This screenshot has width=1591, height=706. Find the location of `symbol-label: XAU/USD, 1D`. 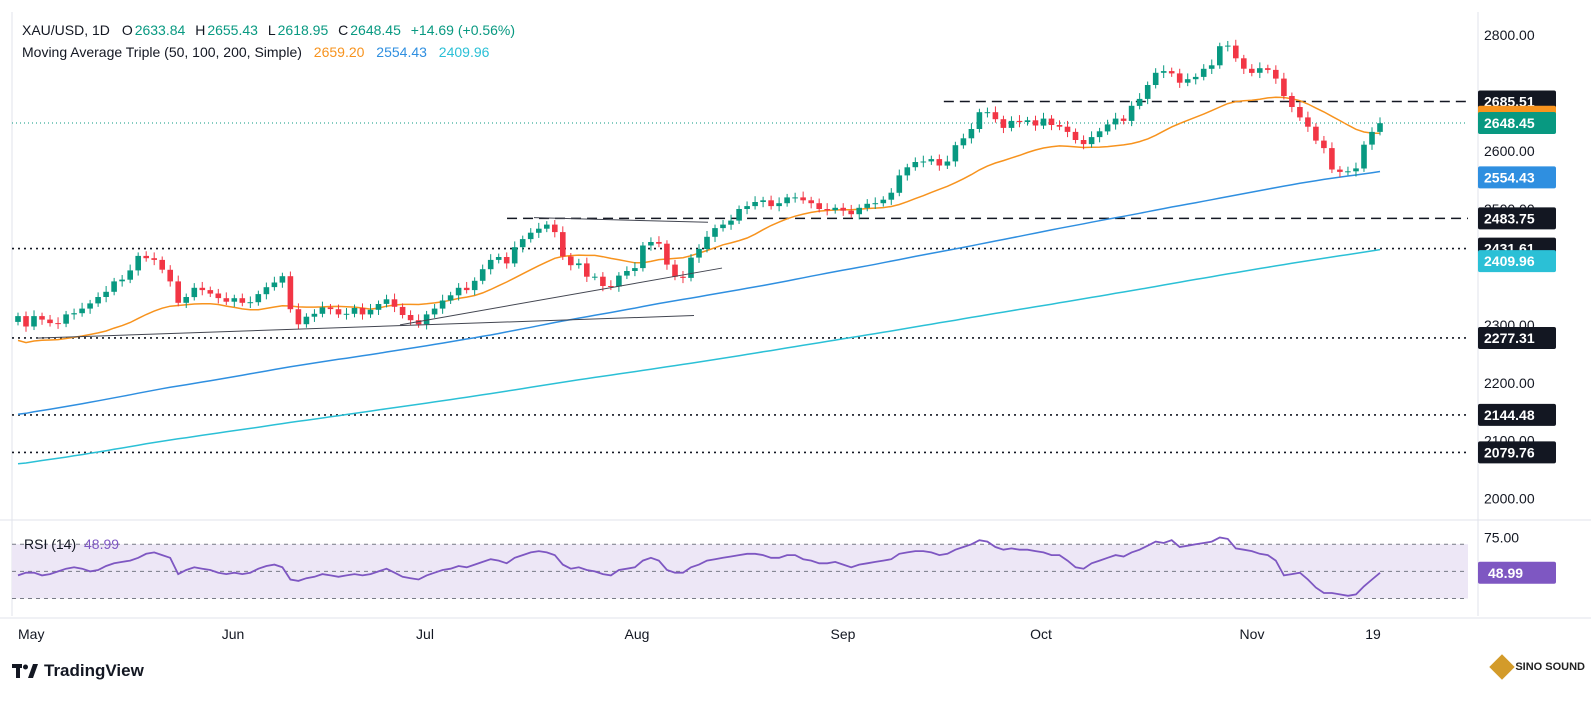

symbol-label: XAU/USD, 1D is located at coordinates (66, 30).